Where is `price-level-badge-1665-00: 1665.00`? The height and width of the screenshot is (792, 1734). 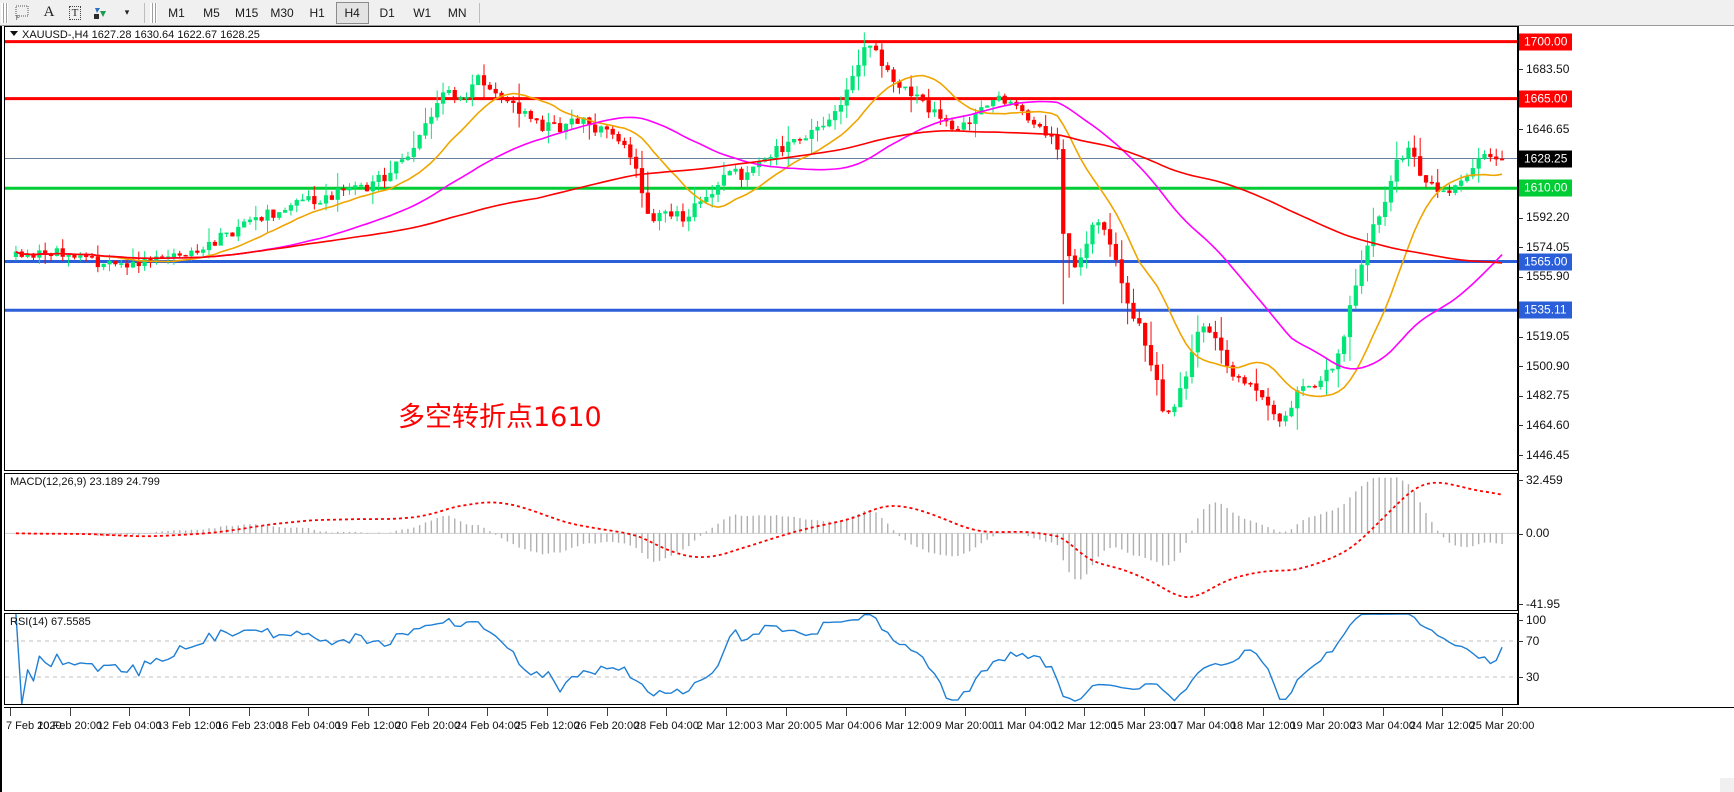
price-level-badge-1665-00: 1665.00 is located at coordinates (1546, 99).